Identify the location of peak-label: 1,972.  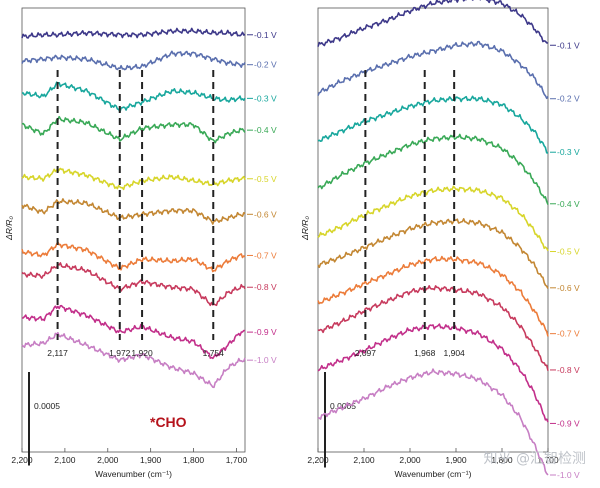
(120, 353).